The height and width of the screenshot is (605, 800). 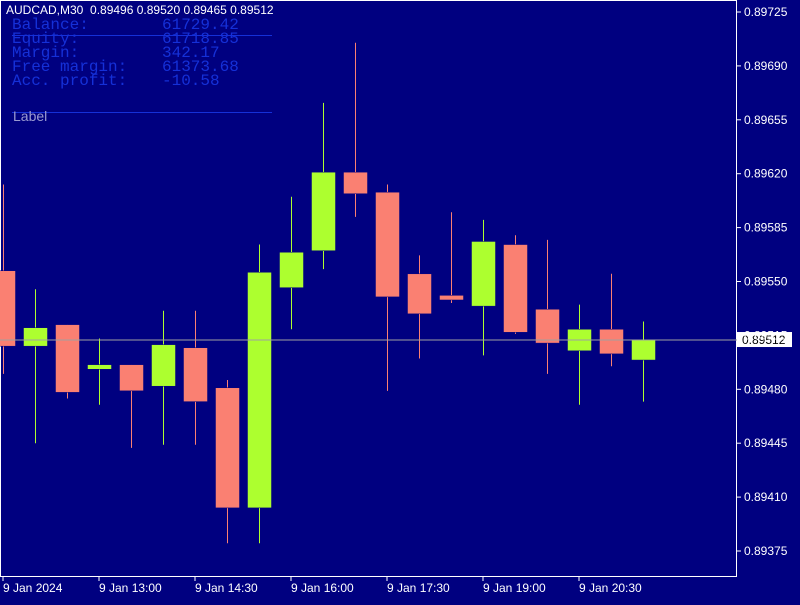 What do you see at coordinates (226, 588) in the screenshot?
I see `x-tick-label: 9 Jan 14:30` at bounding box center [226, 588].